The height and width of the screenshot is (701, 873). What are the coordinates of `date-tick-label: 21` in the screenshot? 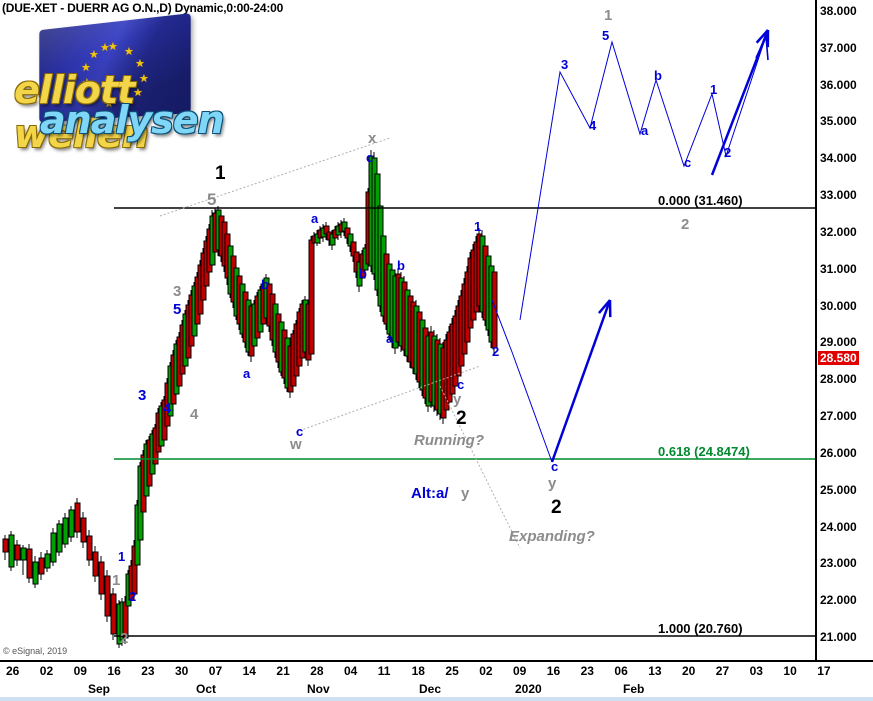 It's located at (283, 671).